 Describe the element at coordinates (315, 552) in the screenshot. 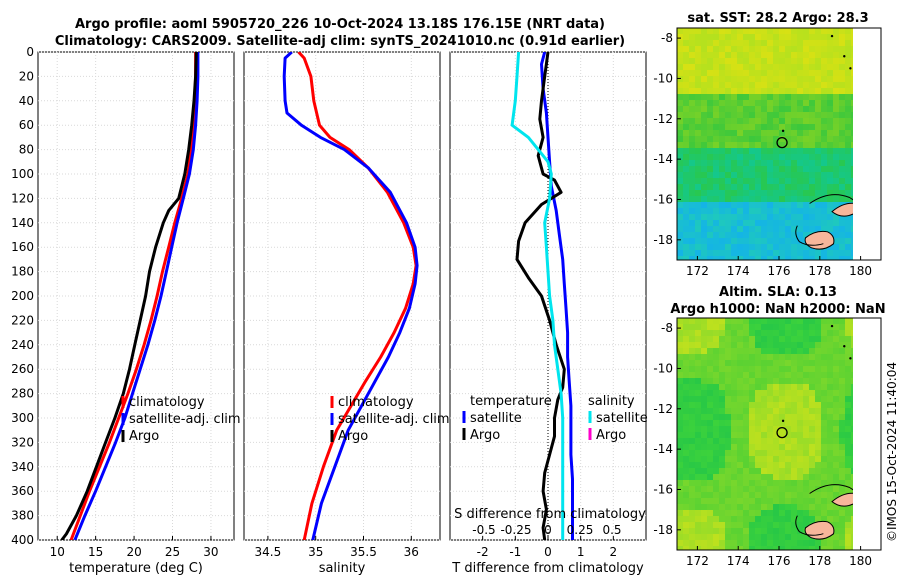

I see `x-tick-label: 35` at that location.